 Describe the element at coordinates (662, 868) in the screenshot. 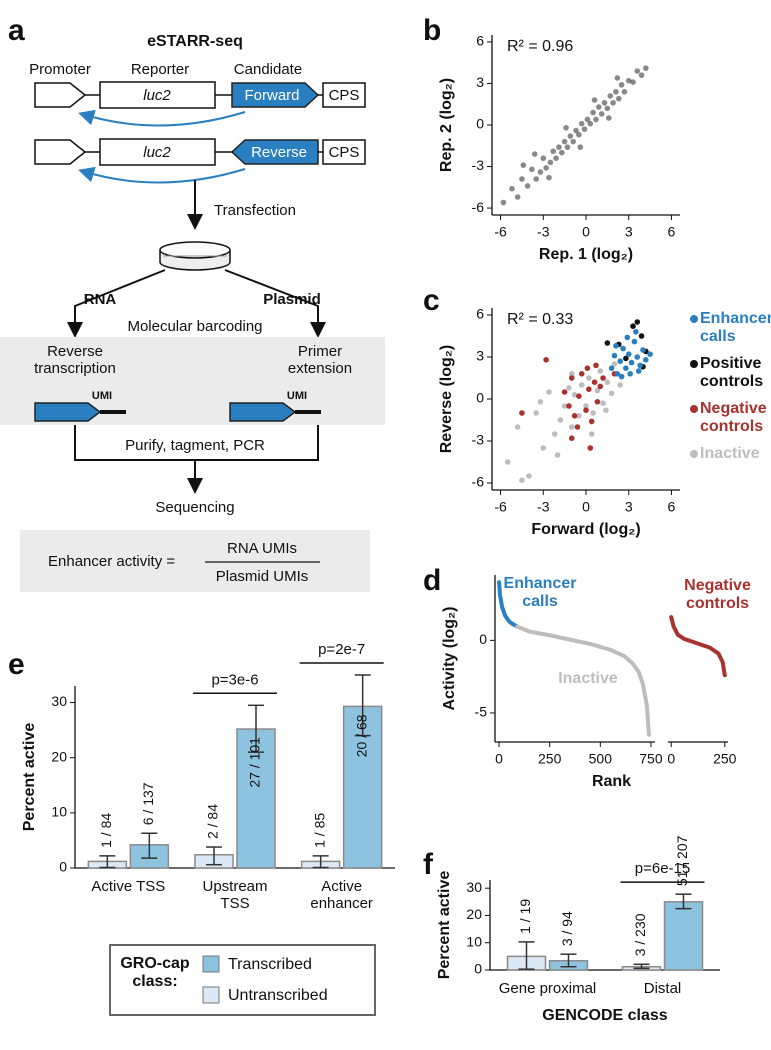

I see `p-value: p=6e-15` at that location.